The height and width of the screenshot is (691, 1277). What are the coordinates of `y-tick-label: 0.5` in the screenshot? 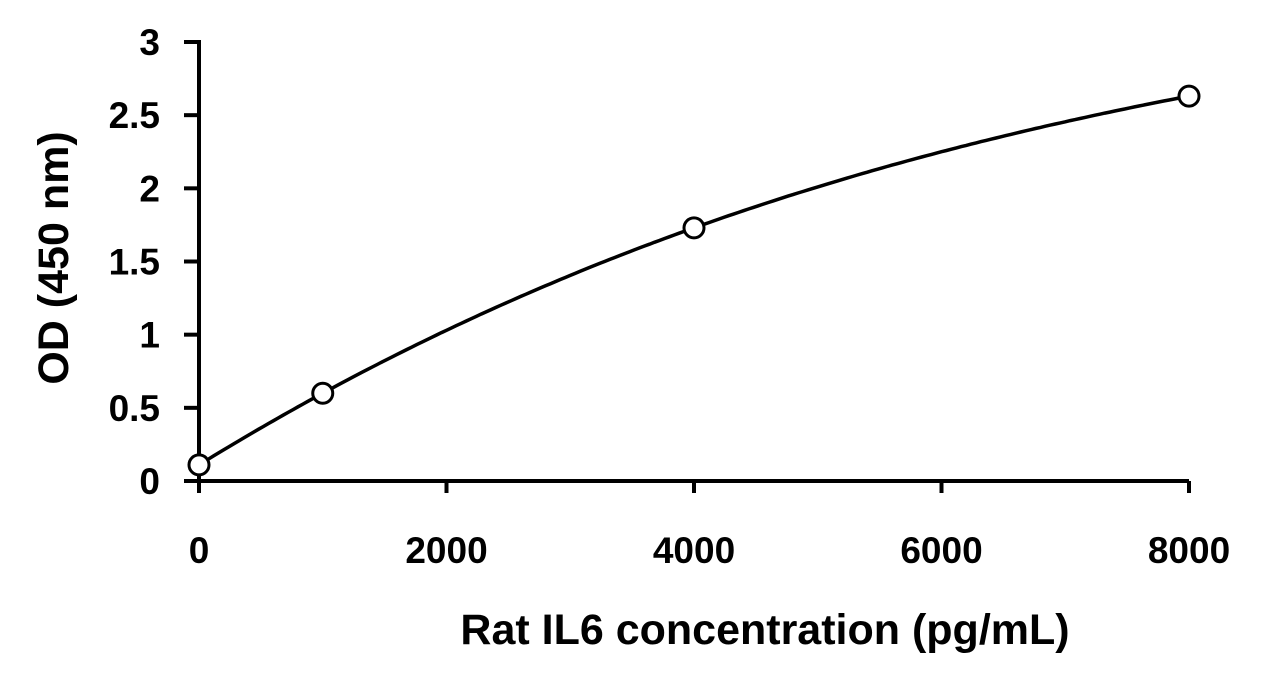 It's located at (134, 408).